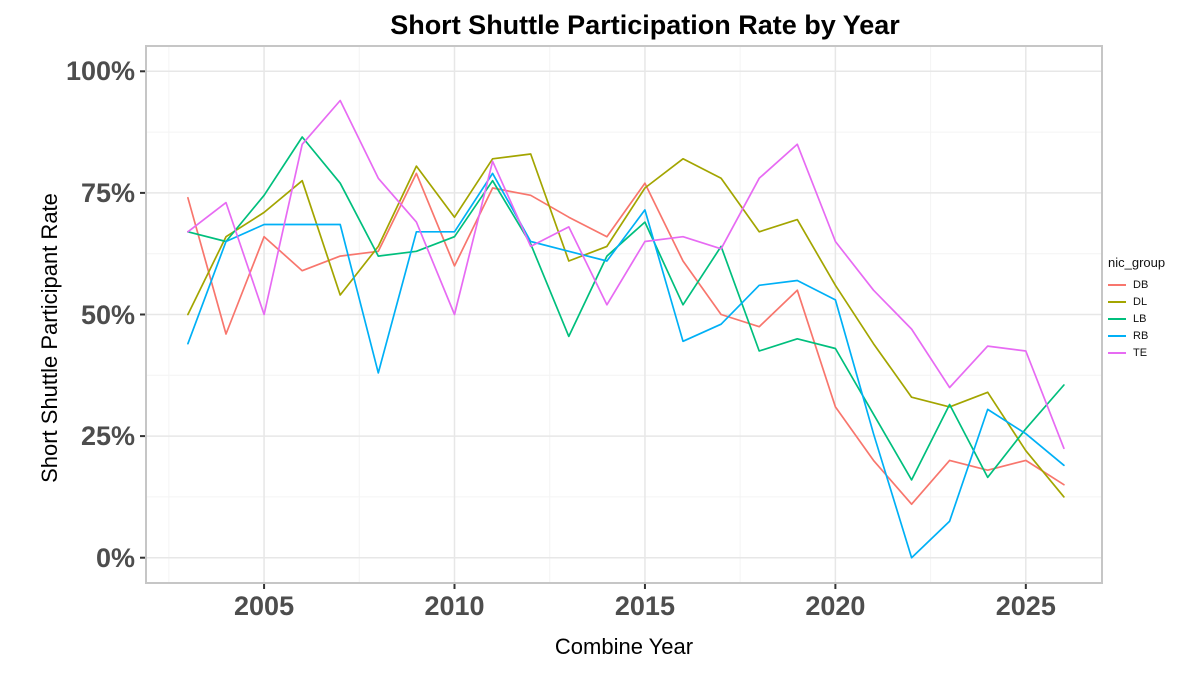  What do you see at coordinates (1117, 318) in the screenshot?
I see `legend-key-line-LB` at bounding box center [1117, 318].